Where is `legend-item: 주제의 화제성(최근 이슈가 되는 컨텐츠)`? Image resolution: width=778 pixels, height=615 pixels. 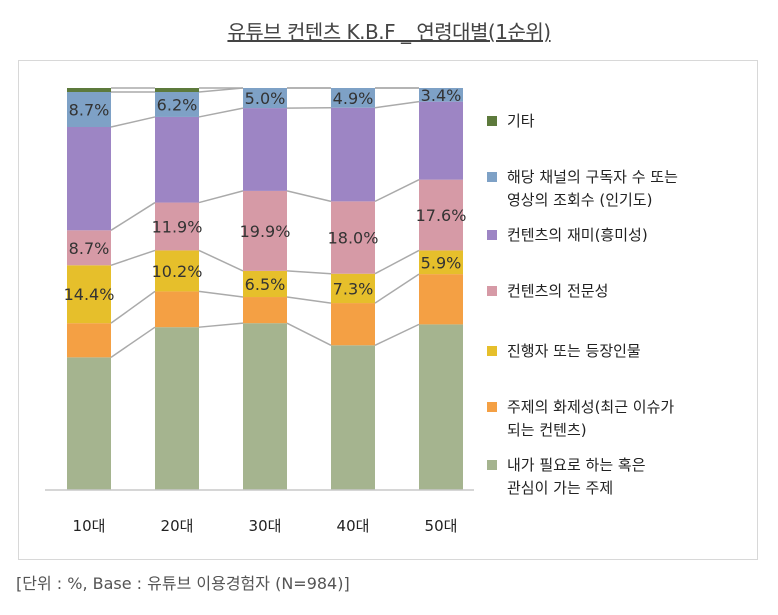
legend-item: 주제의 화제성(최근 이슈가 되는 컨텐츠) is located at coordinates (617, 419).